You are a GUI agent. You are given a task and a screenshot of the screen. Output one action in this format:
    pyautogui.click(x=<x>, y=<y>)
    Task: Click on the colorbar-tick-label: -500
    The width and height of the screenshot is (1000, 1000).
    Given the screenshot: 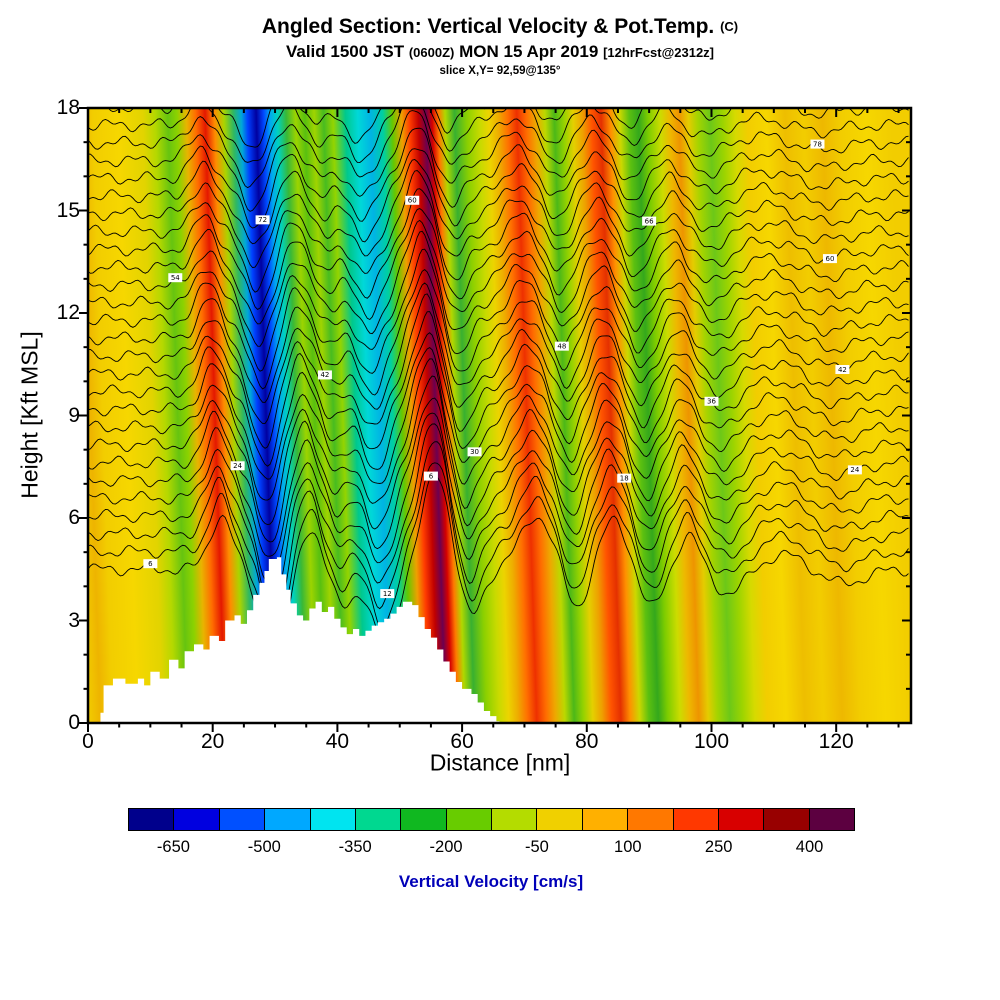 What is the action you would take?
    pyautogui.click(x=264, y=847)
    